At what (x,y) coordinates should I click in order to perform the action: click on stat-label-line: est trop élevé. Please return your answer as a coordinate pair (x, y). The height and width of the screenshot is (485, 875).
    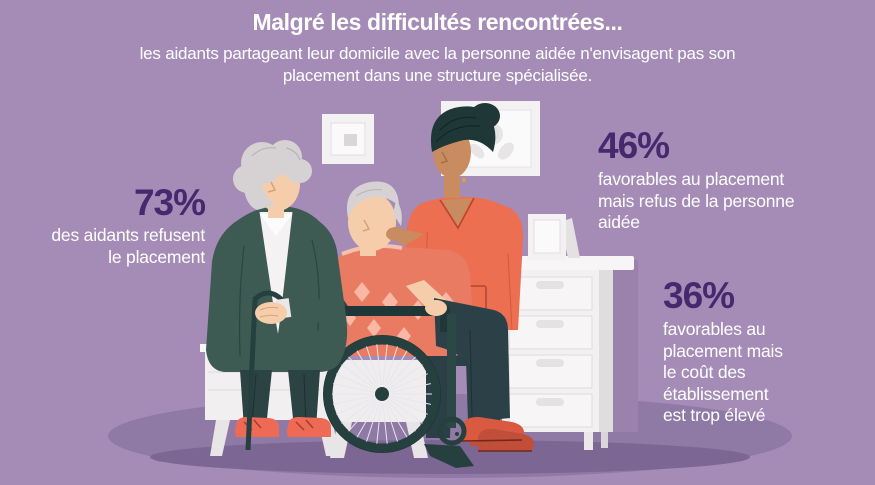
    Looking at the image, I should click on (714, 415).